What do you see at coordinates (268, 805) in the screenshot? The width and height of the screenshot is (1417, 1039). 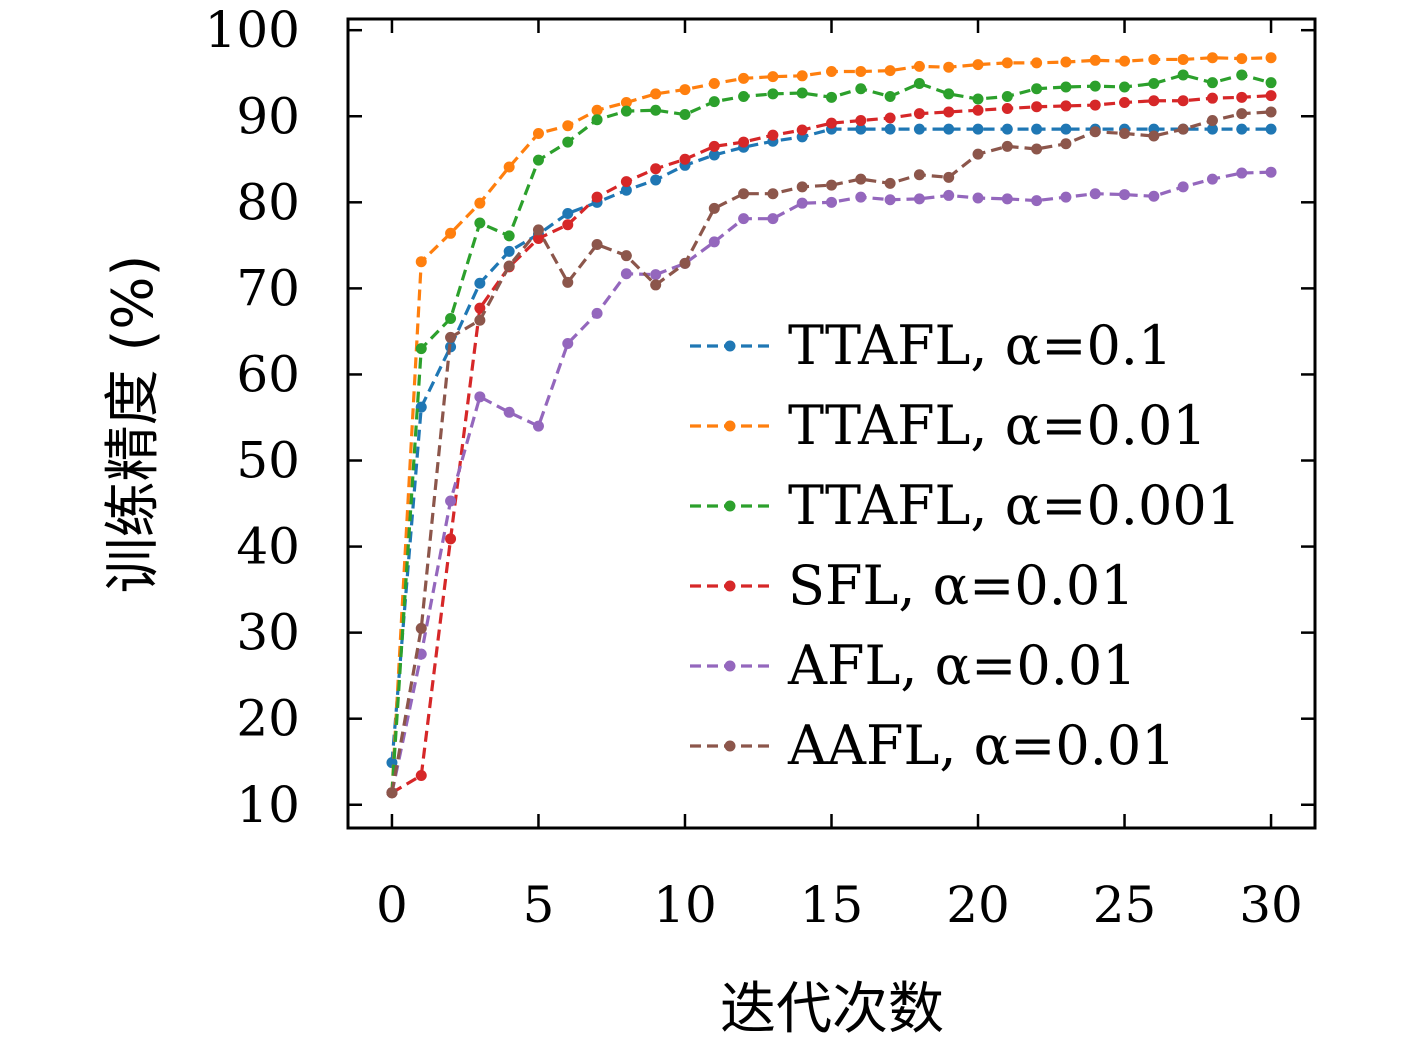 I see `y-tick-label: 10` at bounding box center [268, 805].